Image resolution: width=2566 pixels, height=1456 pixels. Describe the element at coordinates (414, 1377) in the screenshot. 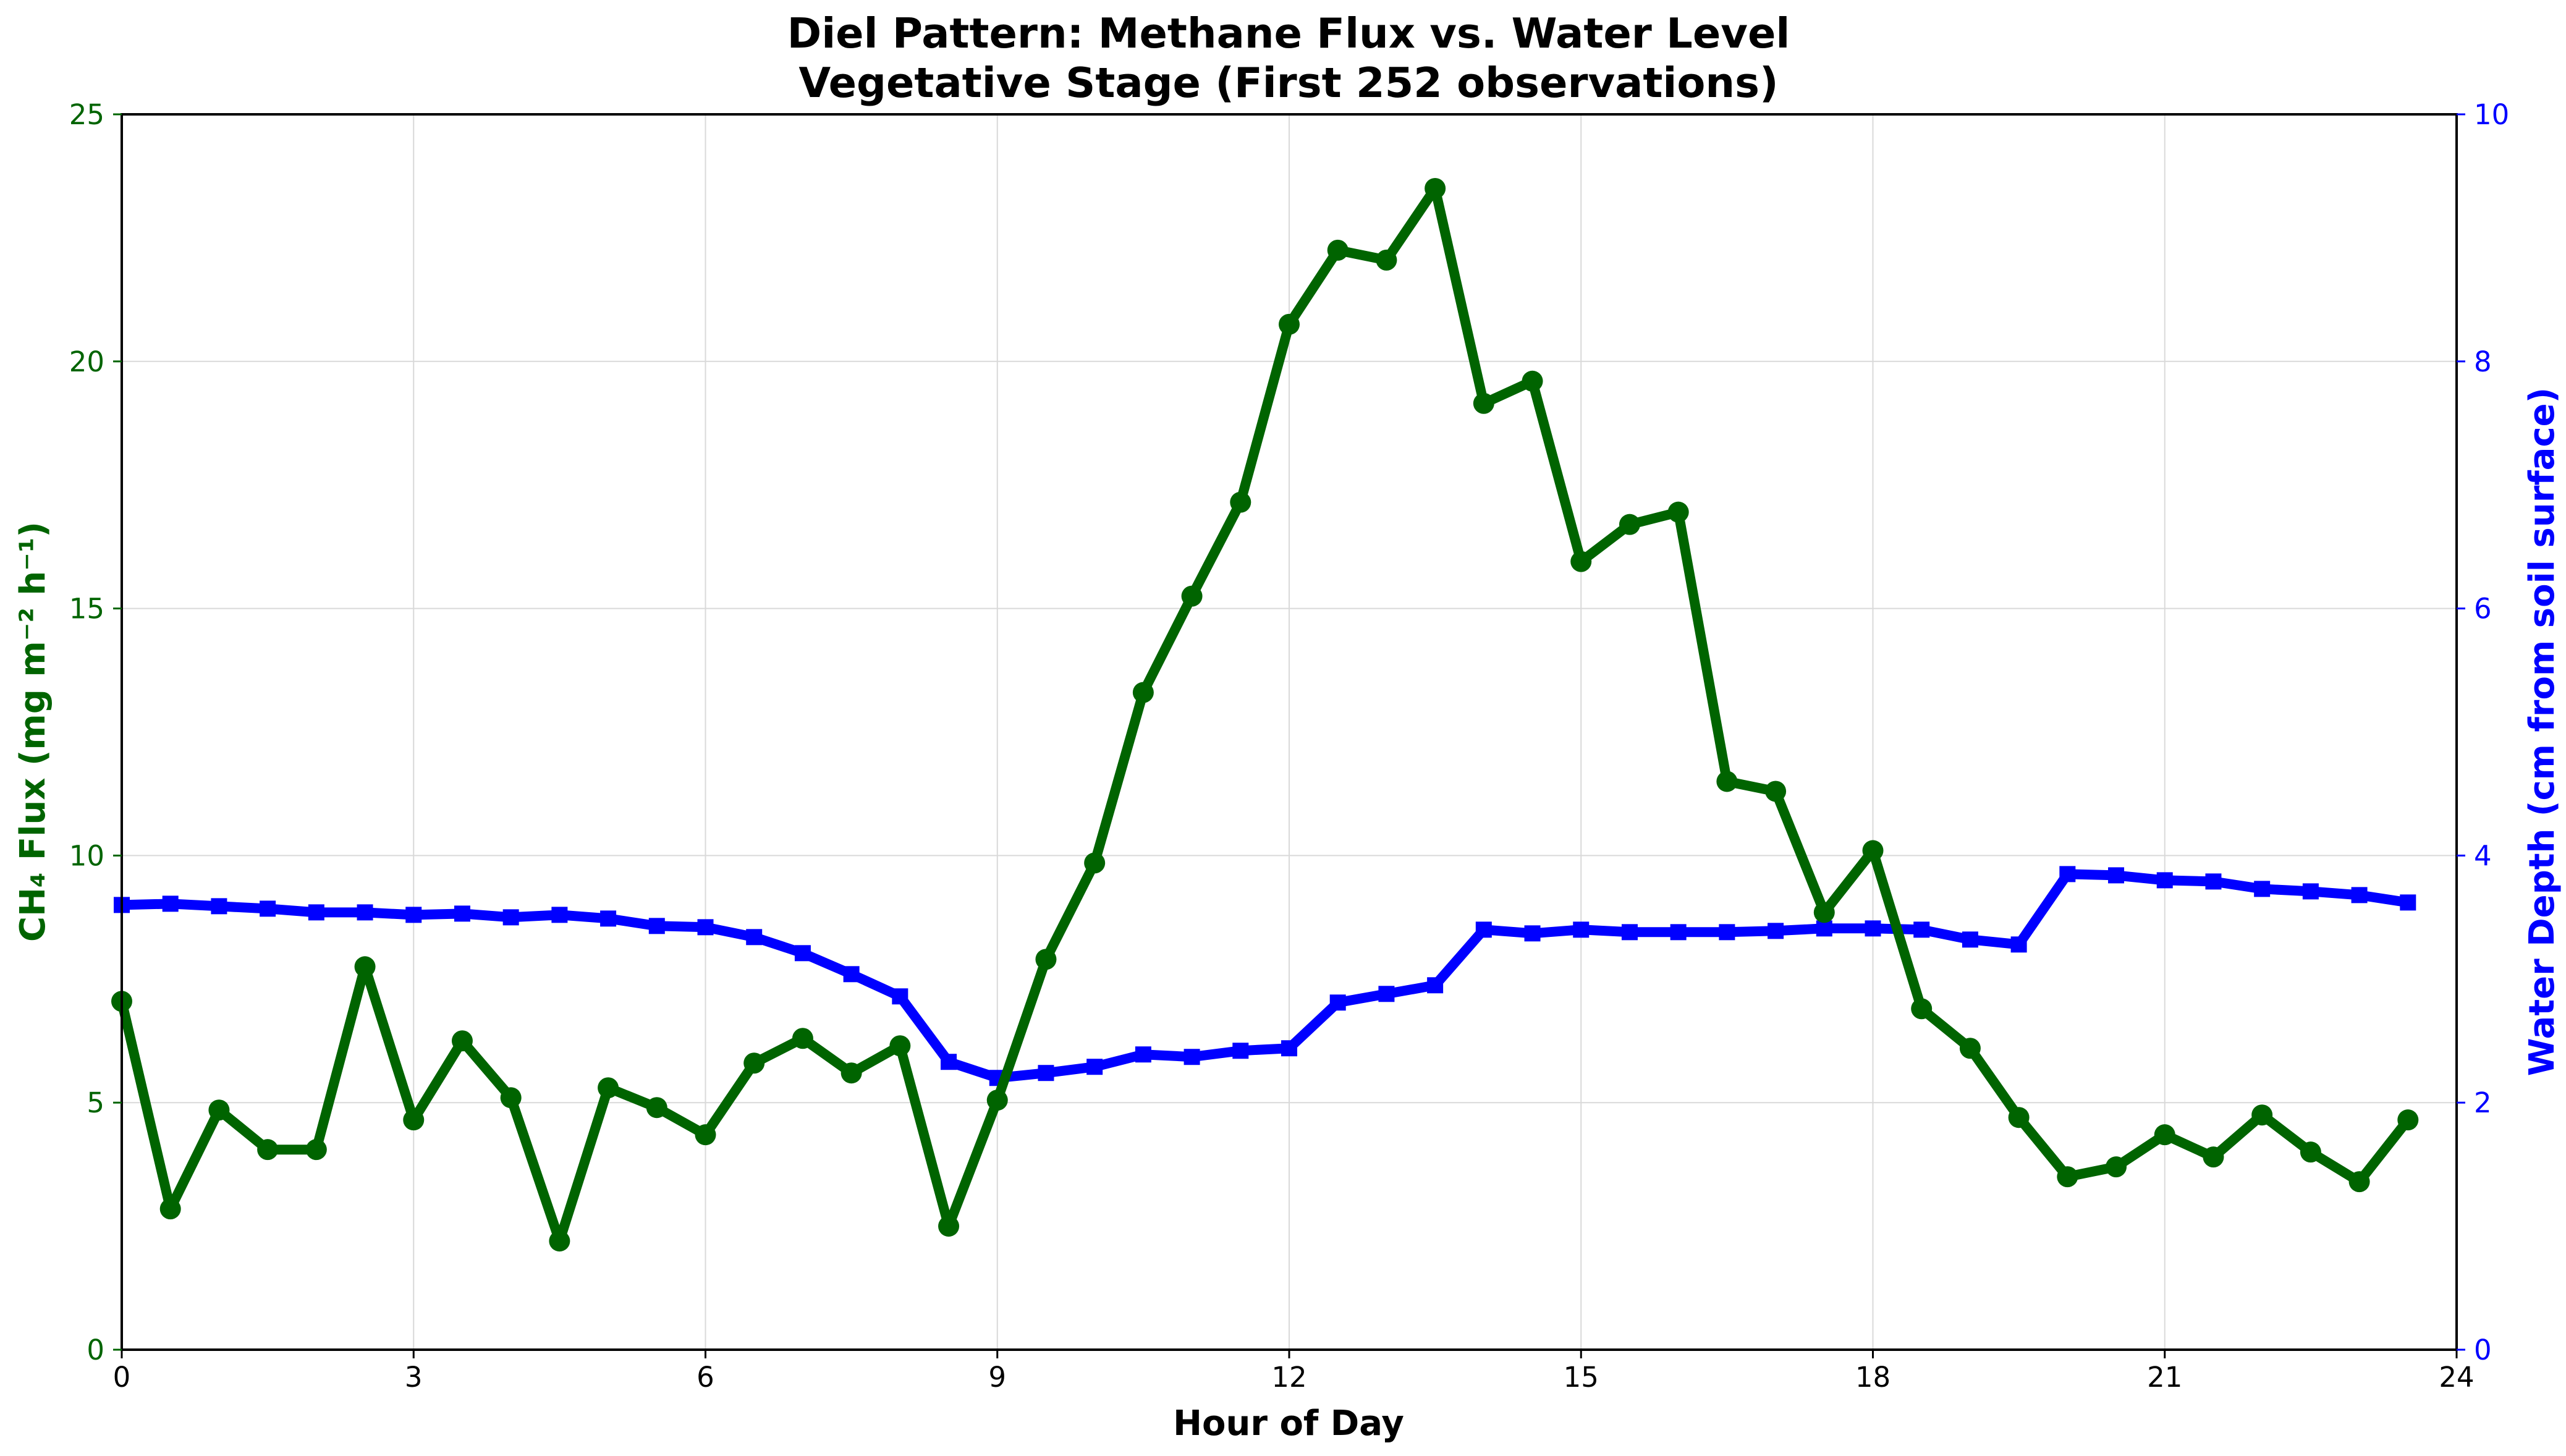

I see `x-tick-label: 3` at that location.